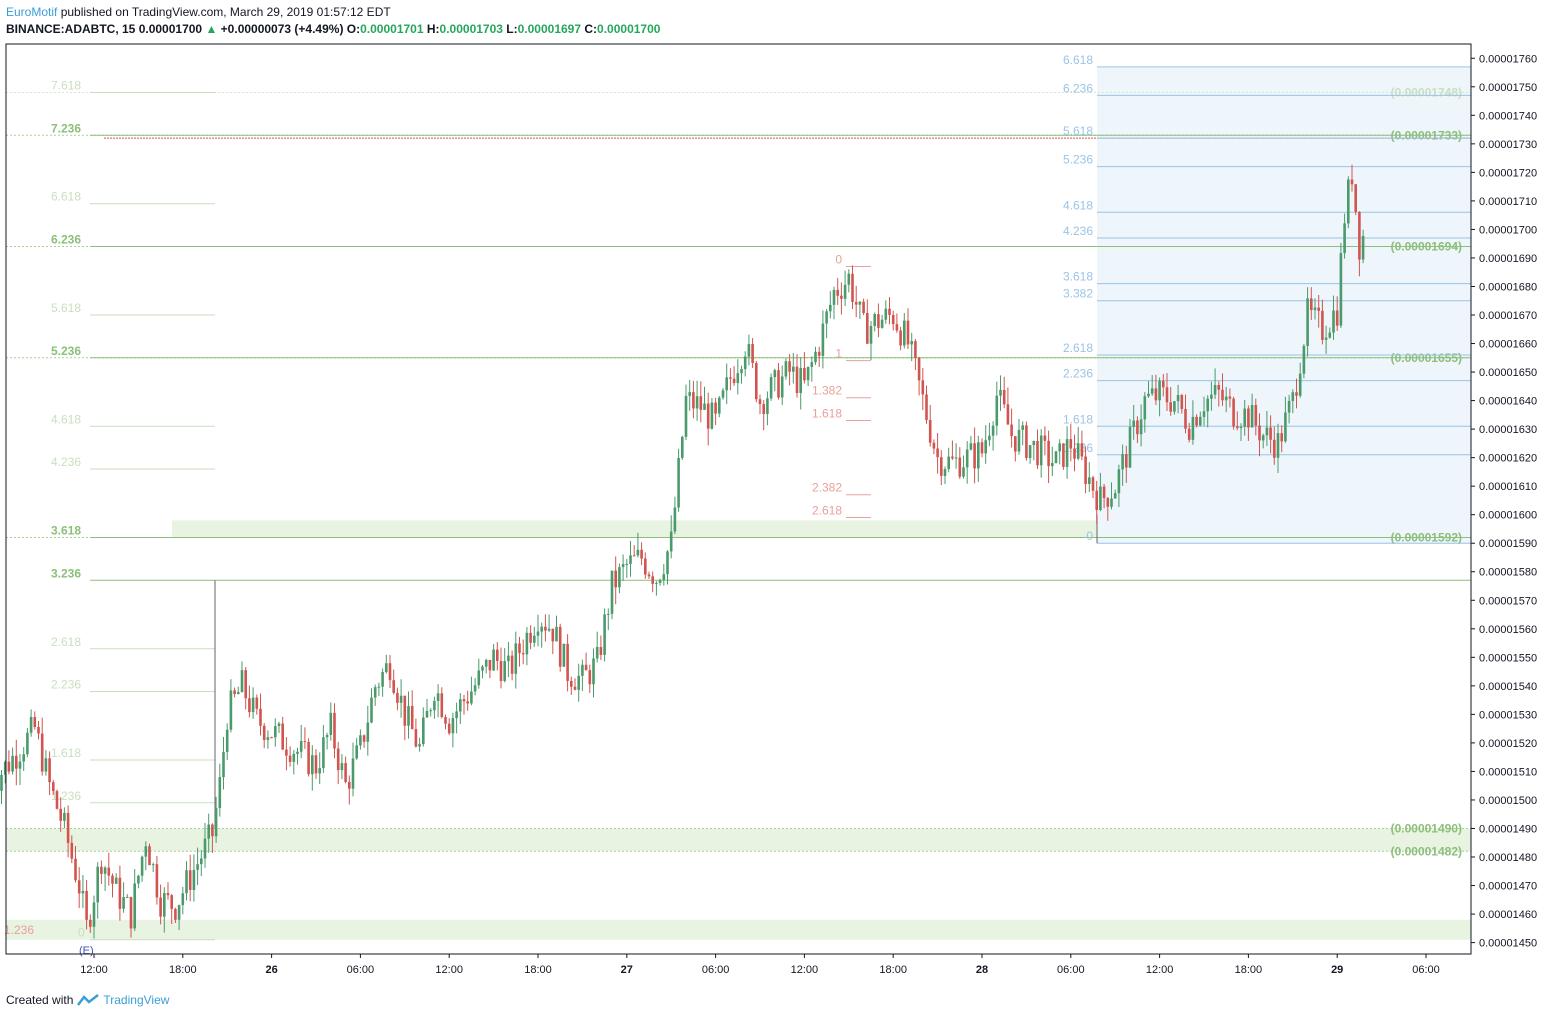 Image resolution: width=1554 pixels, height=1018 pixels. Describe the element at coordinates (838, 260) in the screenshot. I see `fib-mid-label: 0` at that location.